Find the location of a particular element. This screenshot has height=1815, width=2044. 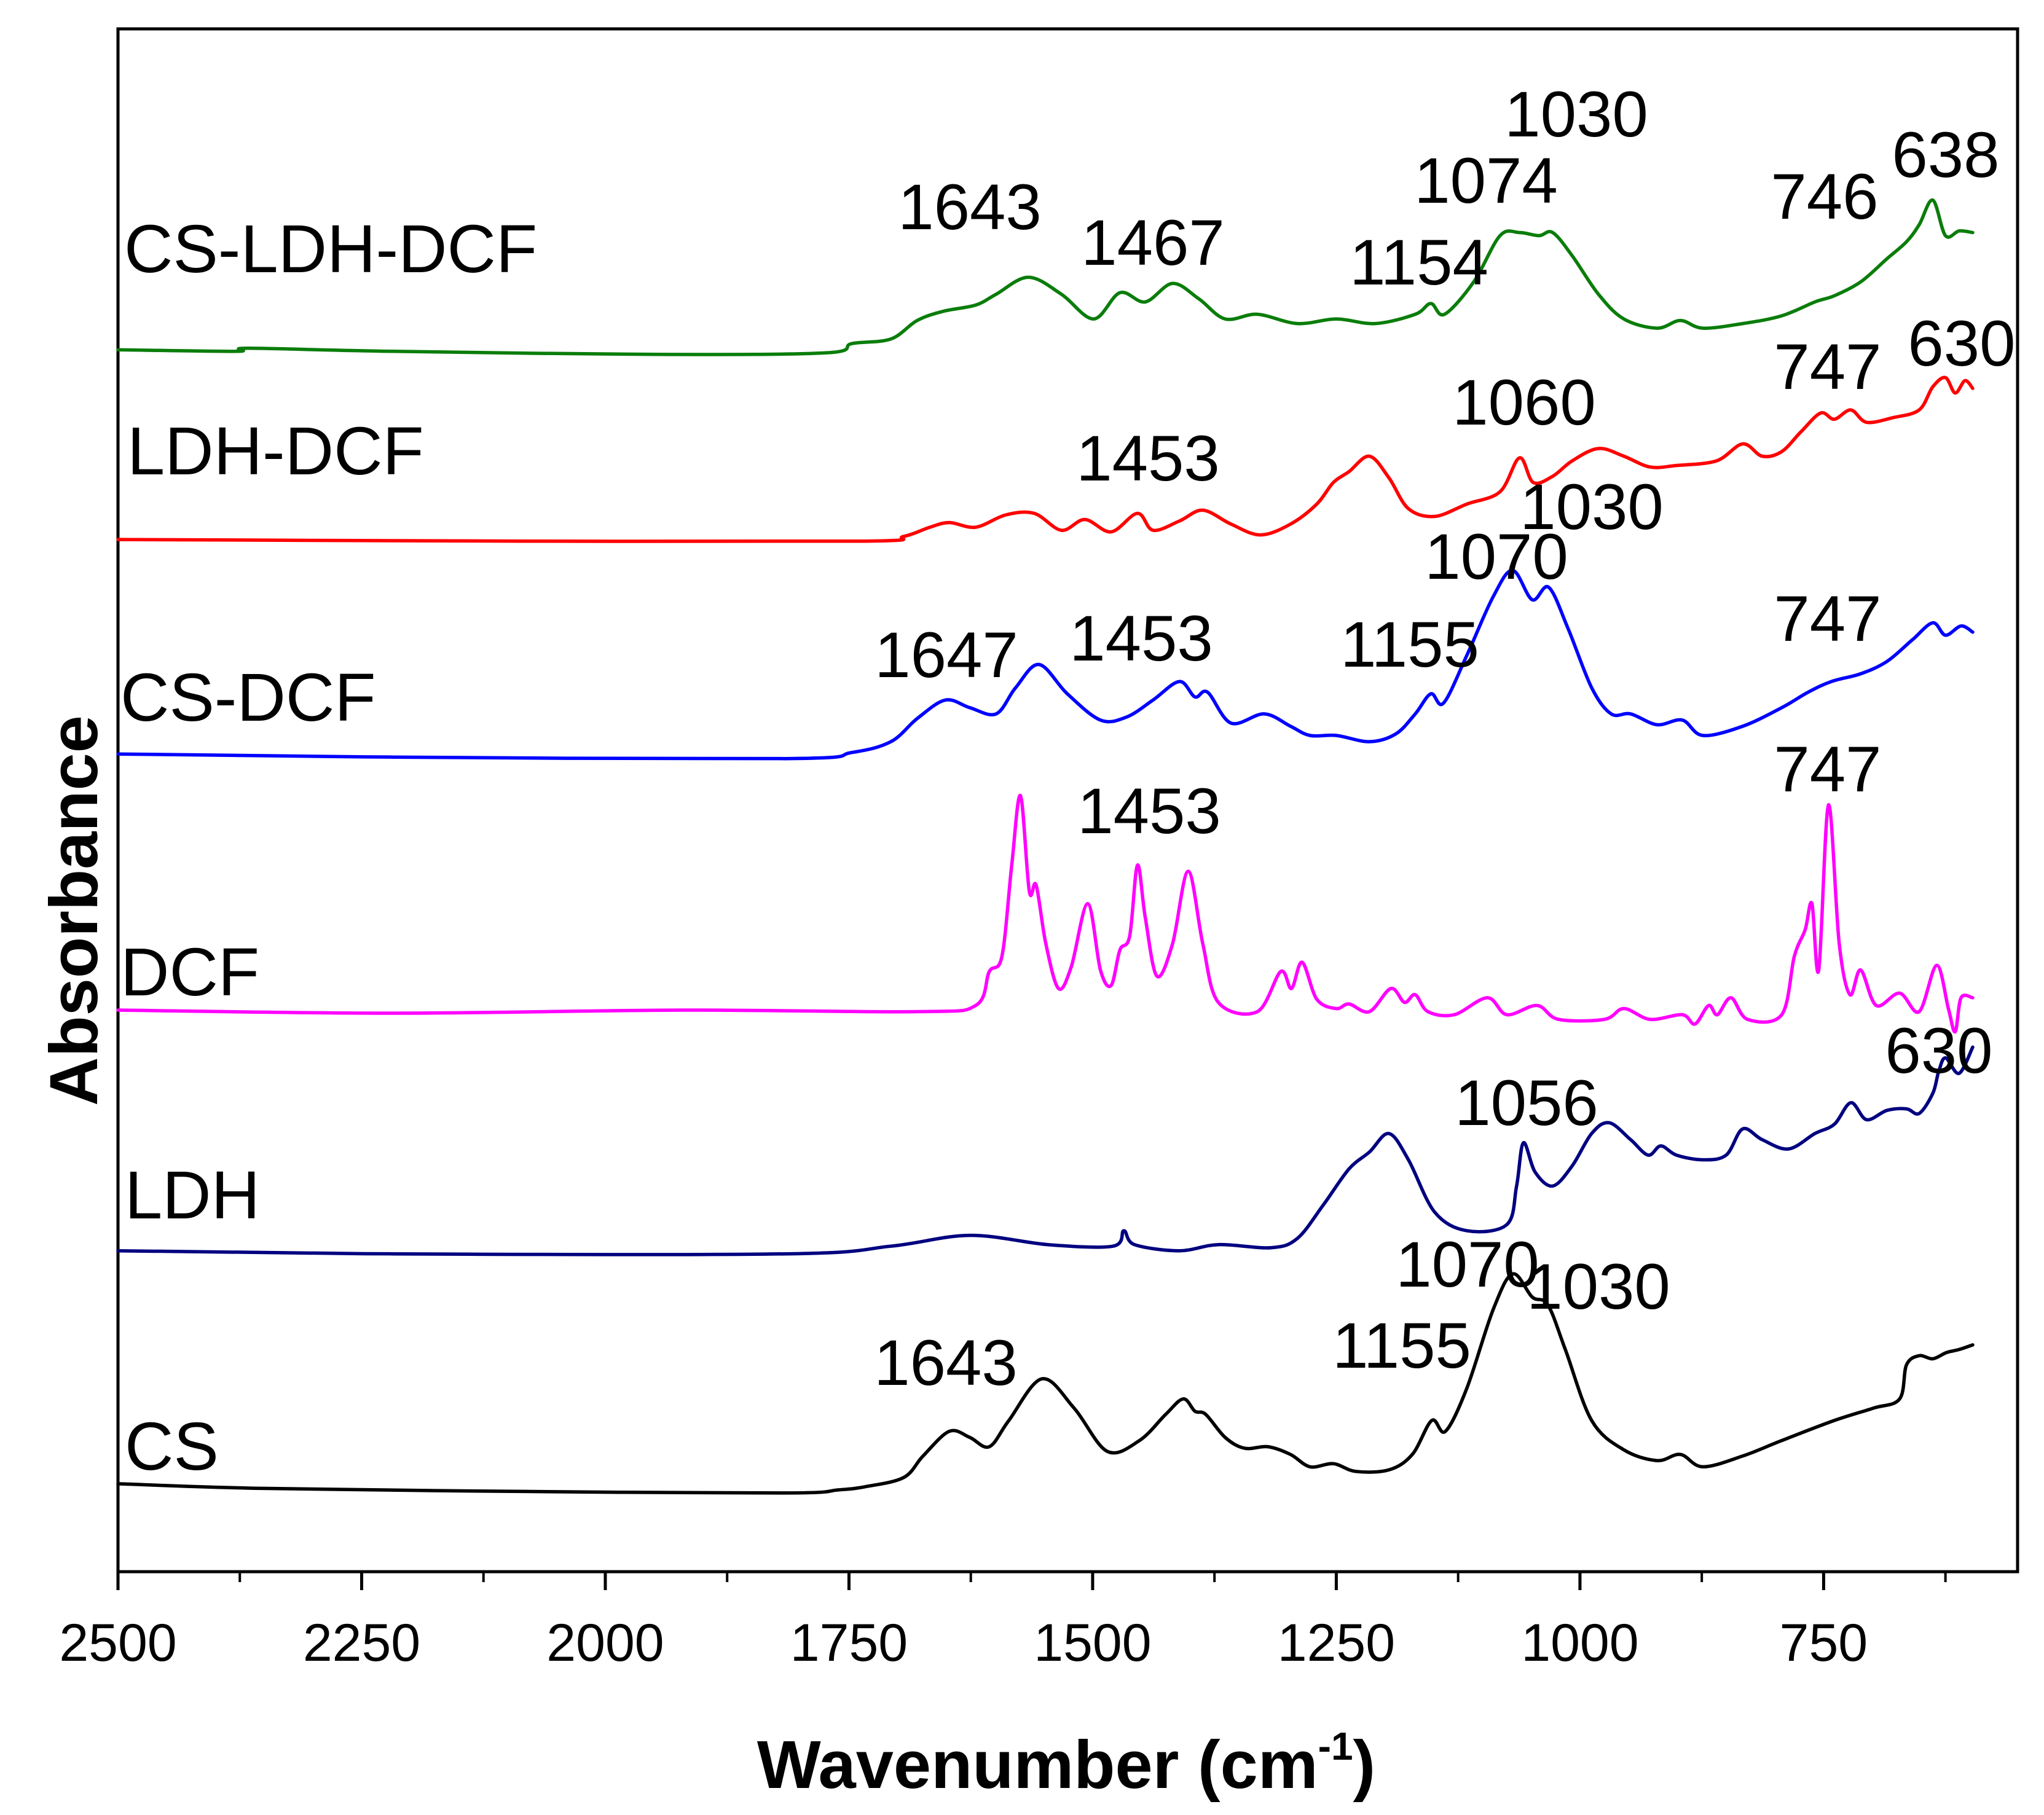

x-axis-title: Wavenumber (cm-1) is located at coordinates (1066, 1763).